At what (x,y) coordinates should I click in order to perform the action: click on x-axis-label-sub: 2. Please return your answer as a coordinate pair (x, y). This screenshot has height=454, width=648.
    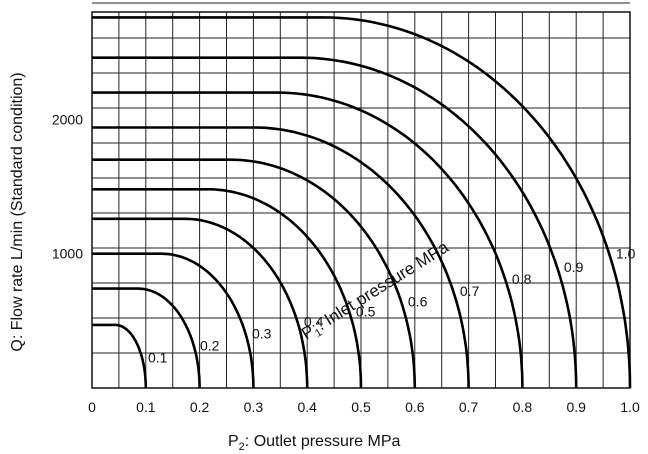
    Looking at the image, I should click on (242, 447).